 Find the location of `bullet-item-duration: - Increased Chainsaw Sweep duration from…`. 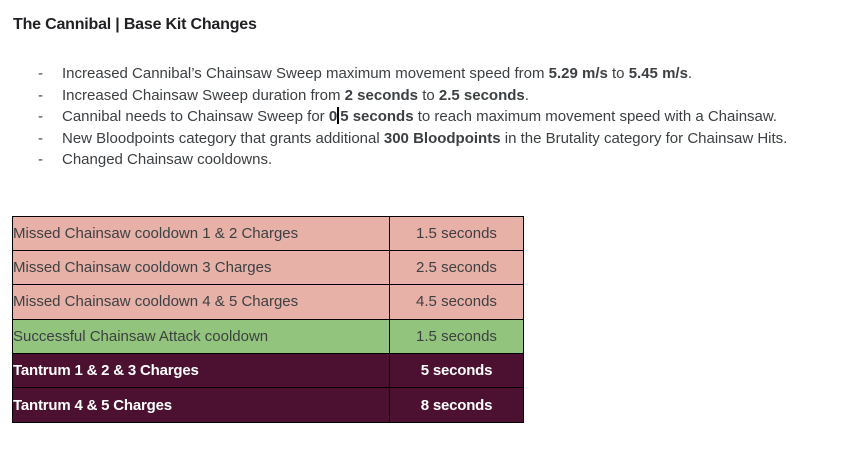

bullet-item-duration: - Increased Chainsaw Sweep duration from… is located at coordinates (422, 96).